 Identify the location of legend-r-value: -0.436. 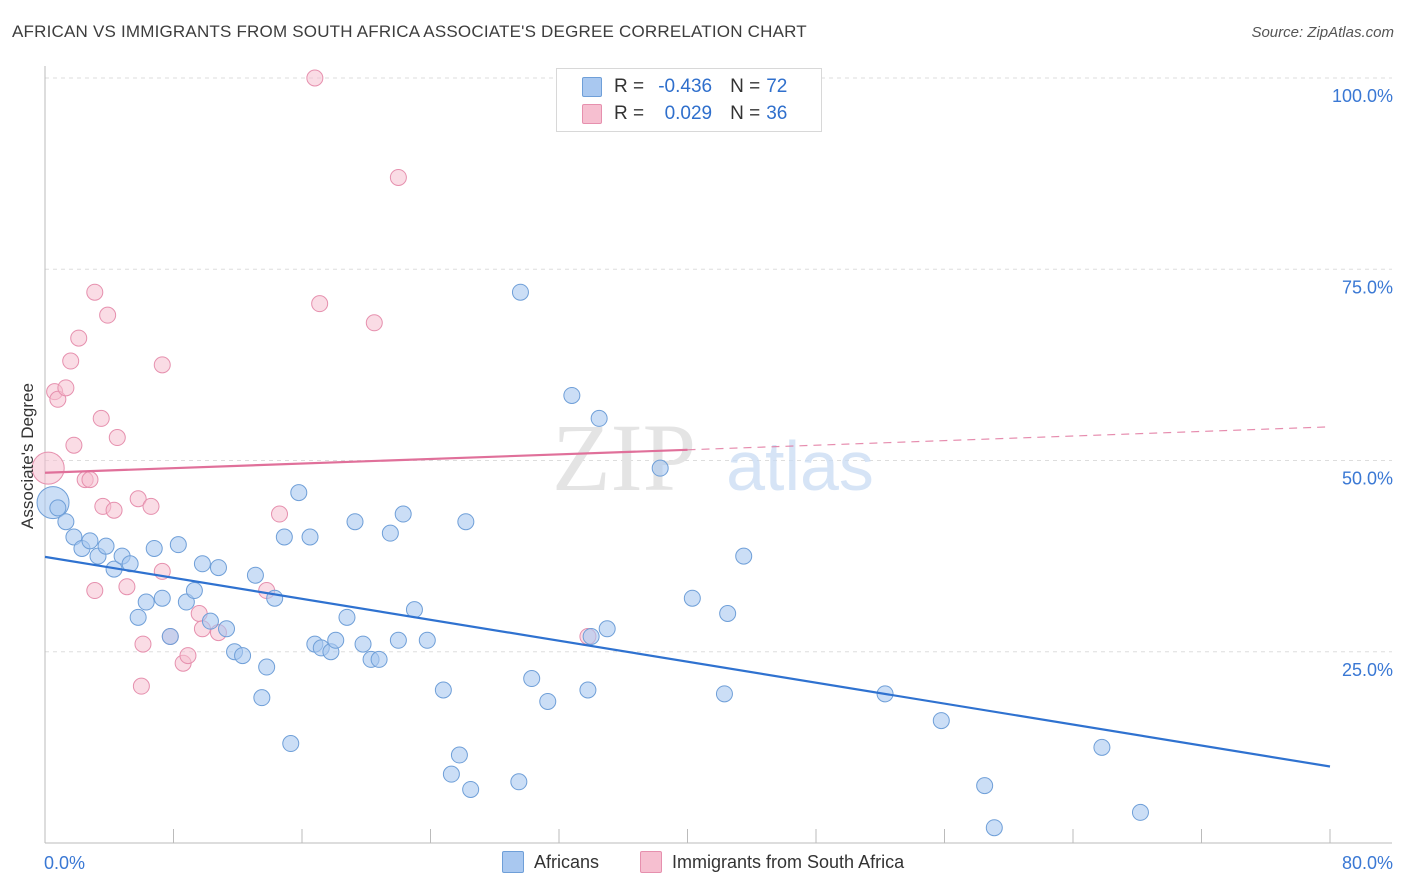
(685, 86).